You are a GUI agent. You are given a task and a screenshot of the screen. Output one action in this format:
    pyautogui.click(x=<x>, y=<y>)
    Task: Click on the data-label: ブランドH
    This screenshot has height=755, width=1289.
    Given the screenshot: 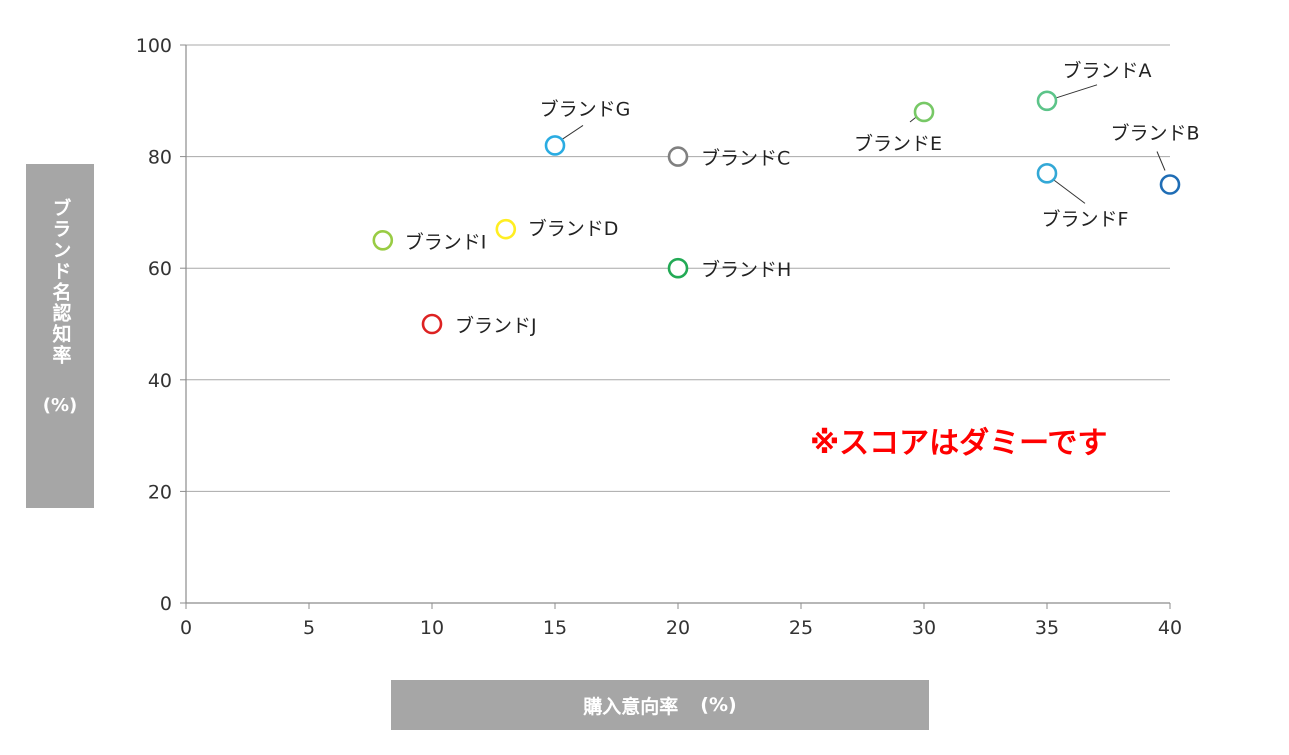 What is the action you would take?
    pyautogui.click(x=746, y=269)
    